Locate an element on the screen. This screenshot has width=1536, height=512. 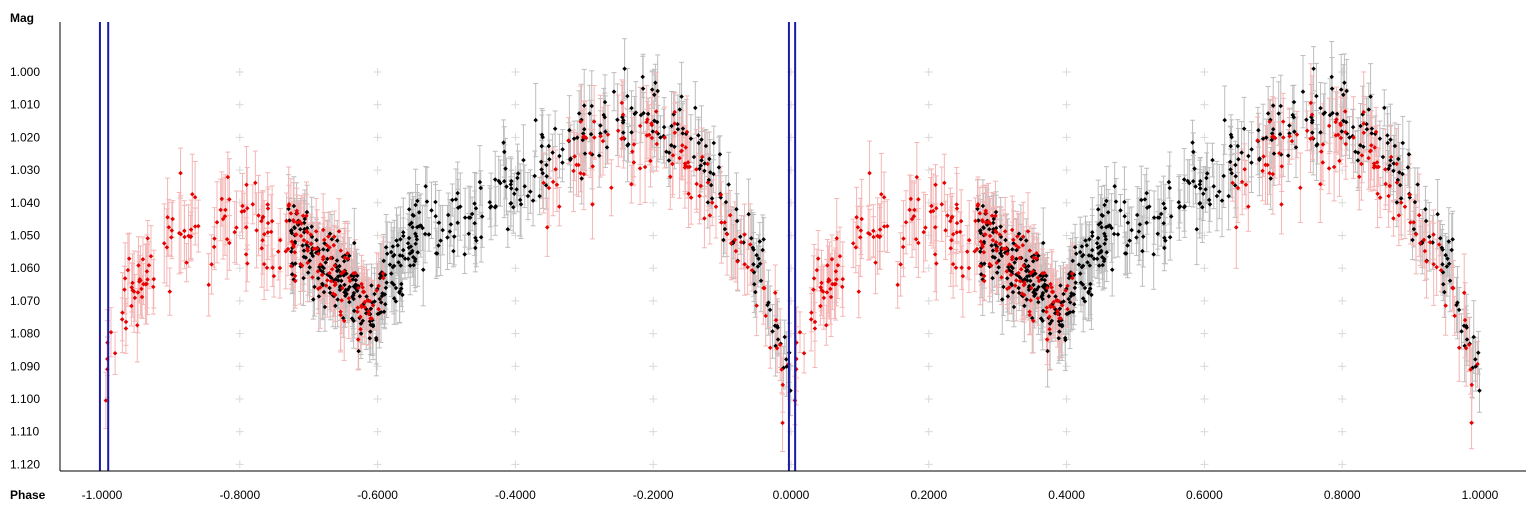
y-tick-label: 1.000 is located at coordinates (25, 72).